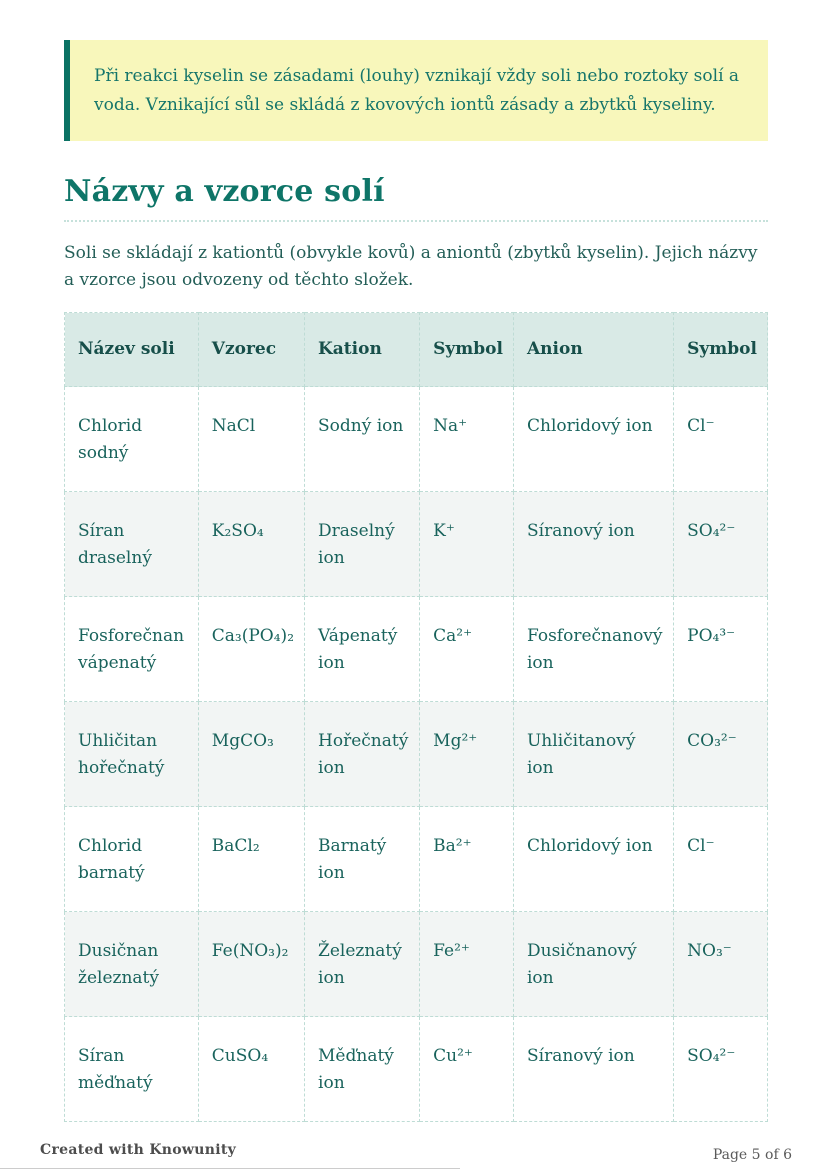 The image size is (828, 1171). What do you see at coordinates (362, 350) in the screenshot?
I see `column-header-cation: Kation` at bounding box center [362, 350].